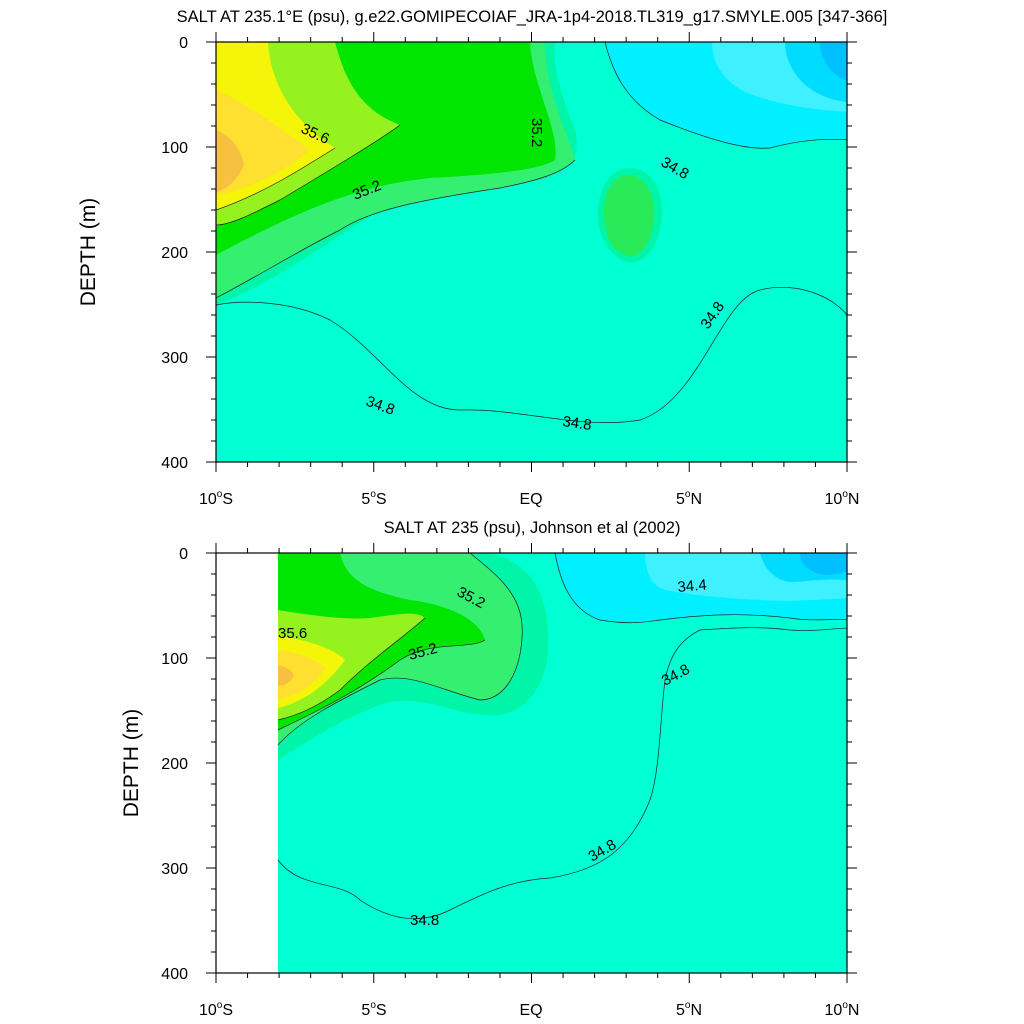  I want to click on bottom-chart-title: SALT AT 235 (psu), Johnson et al (2002), so click(532, 528).